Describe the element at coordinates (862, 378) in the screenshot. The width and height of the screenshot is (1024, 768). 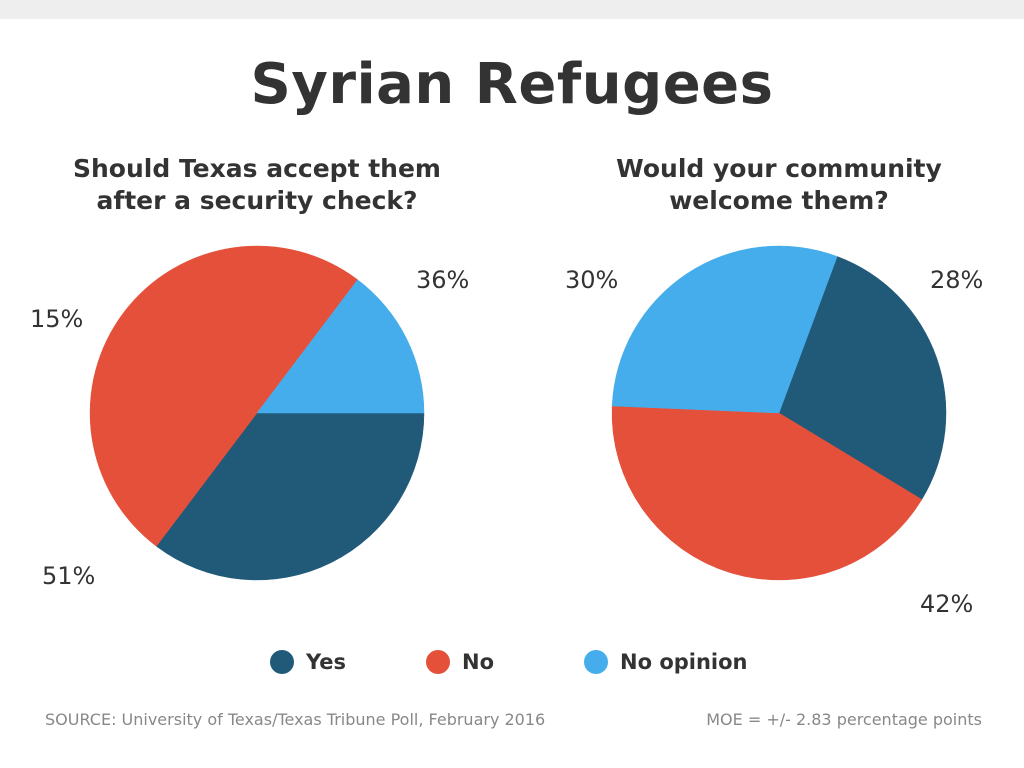
I see `pie-2-slice-yes` at that location.